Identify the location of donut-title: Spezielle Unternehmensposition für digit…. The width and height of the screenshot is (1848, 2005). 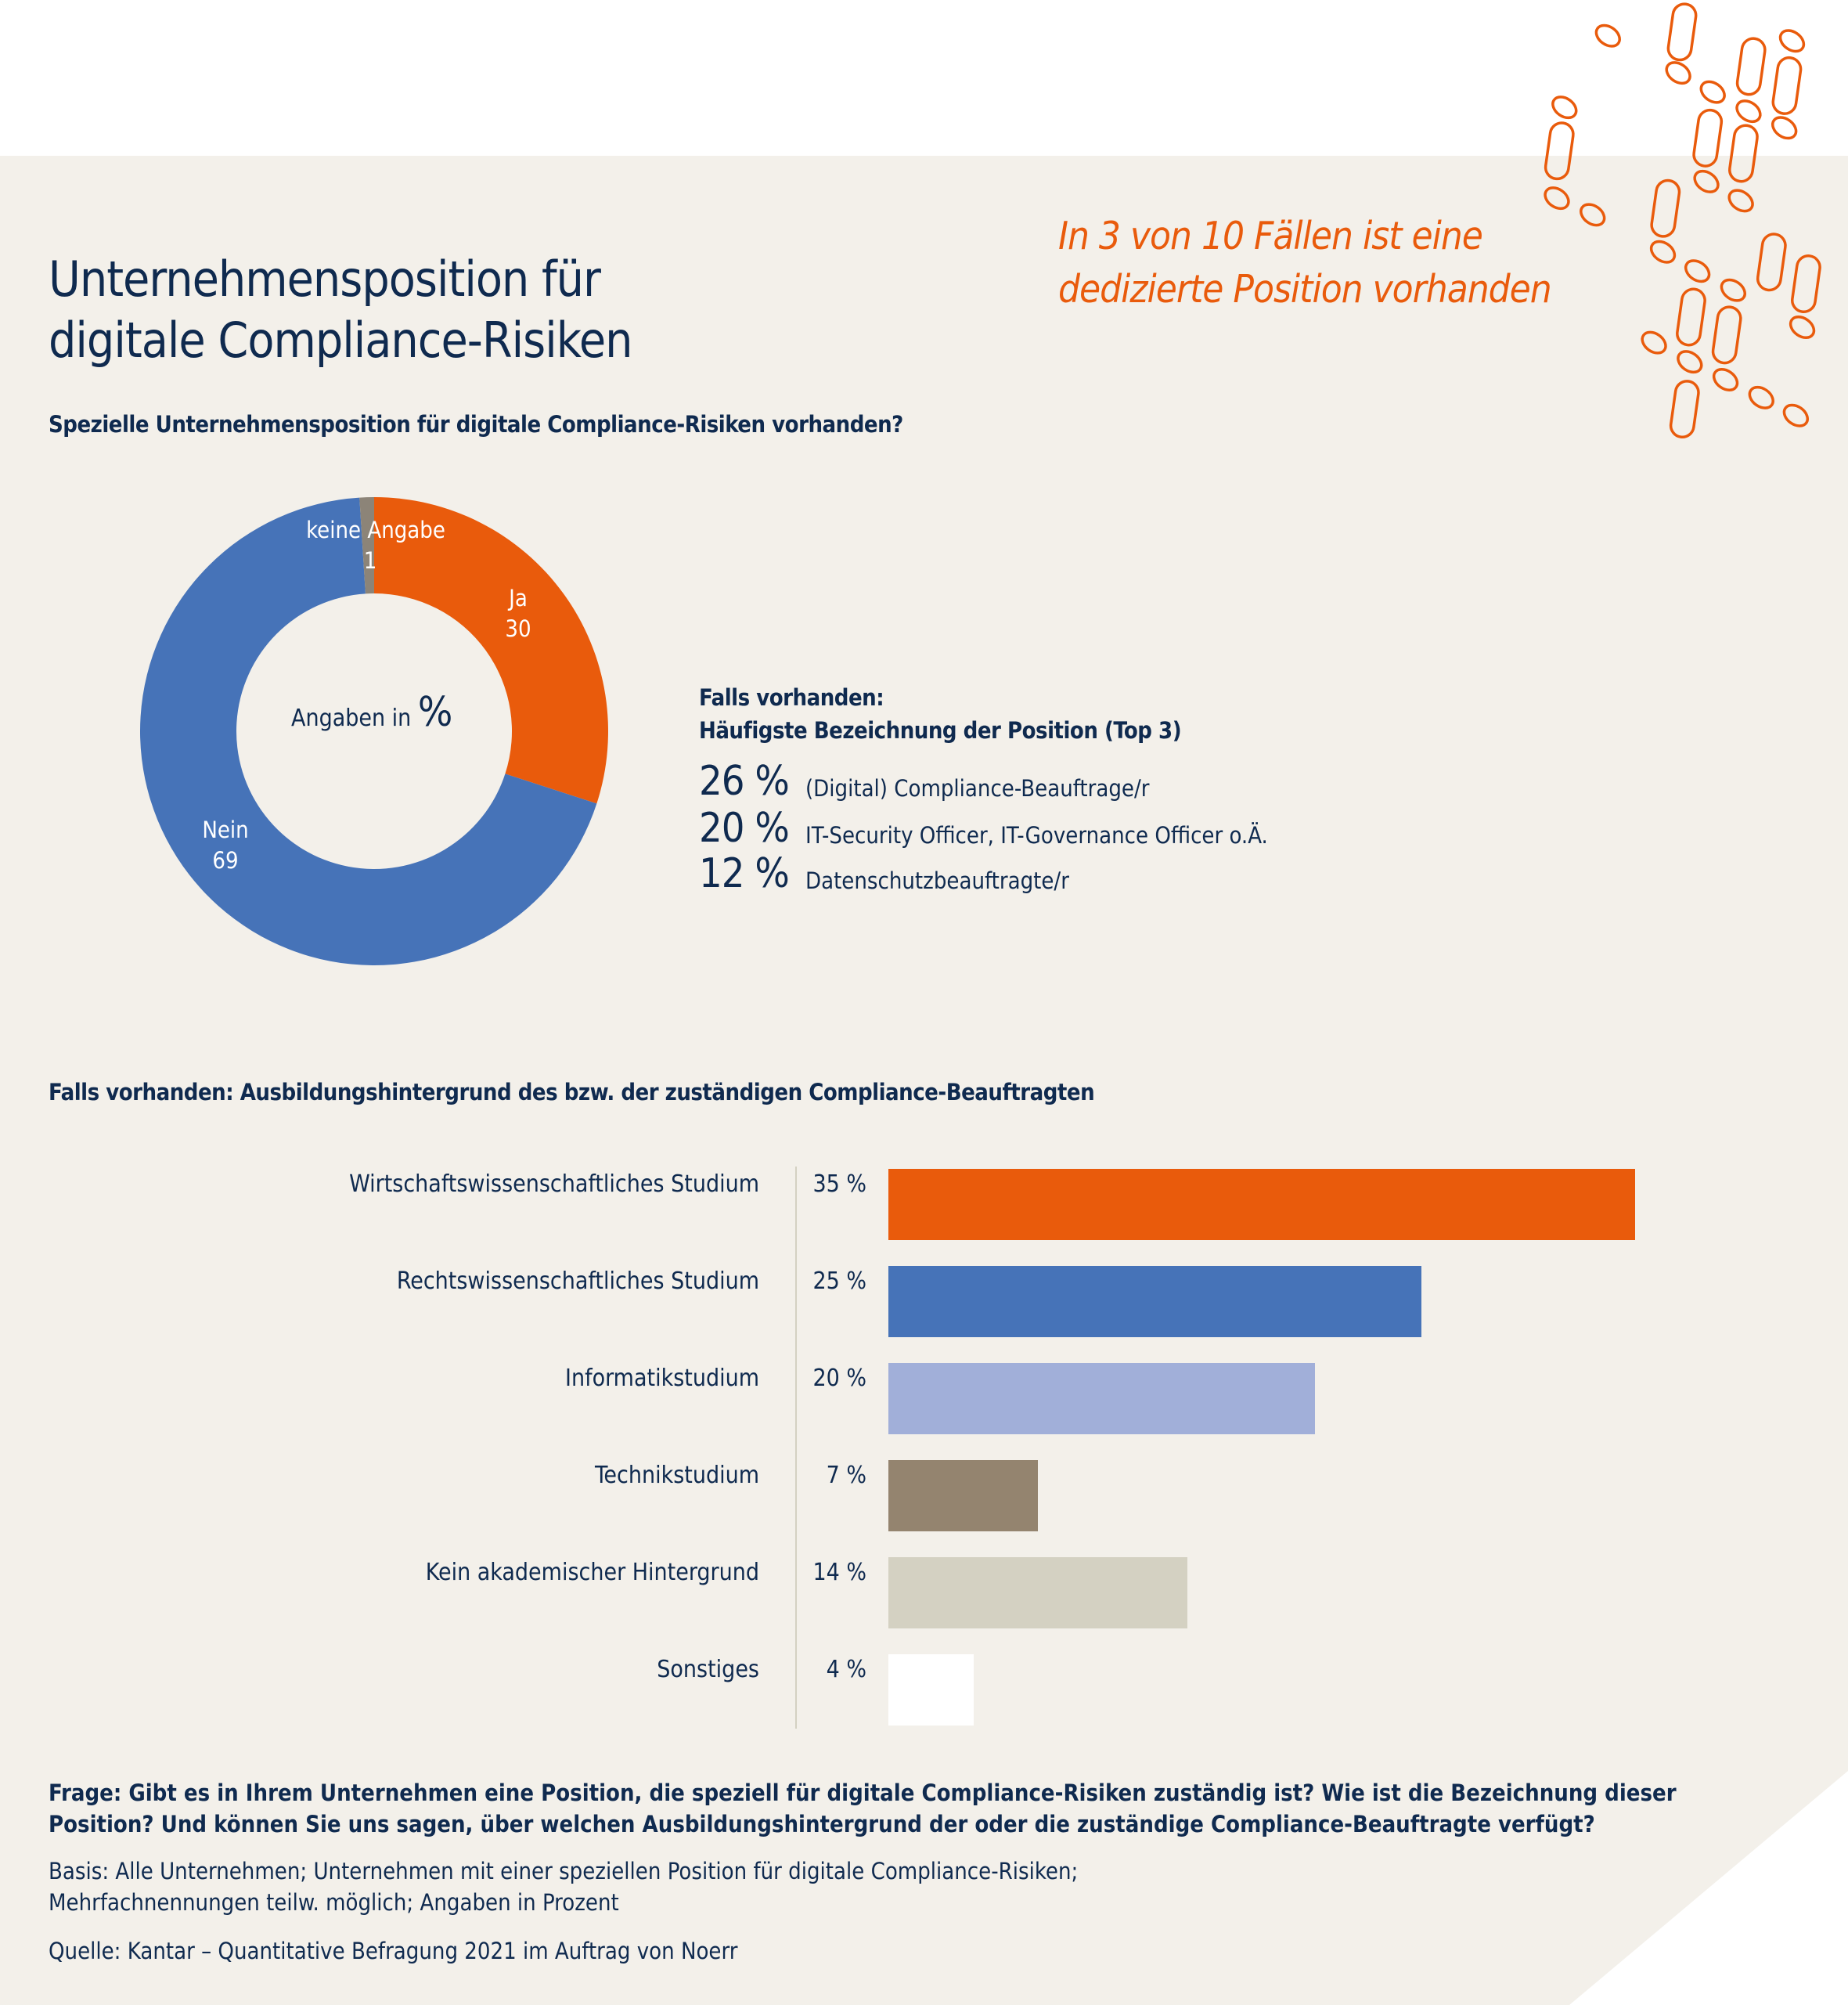
(476, 424).